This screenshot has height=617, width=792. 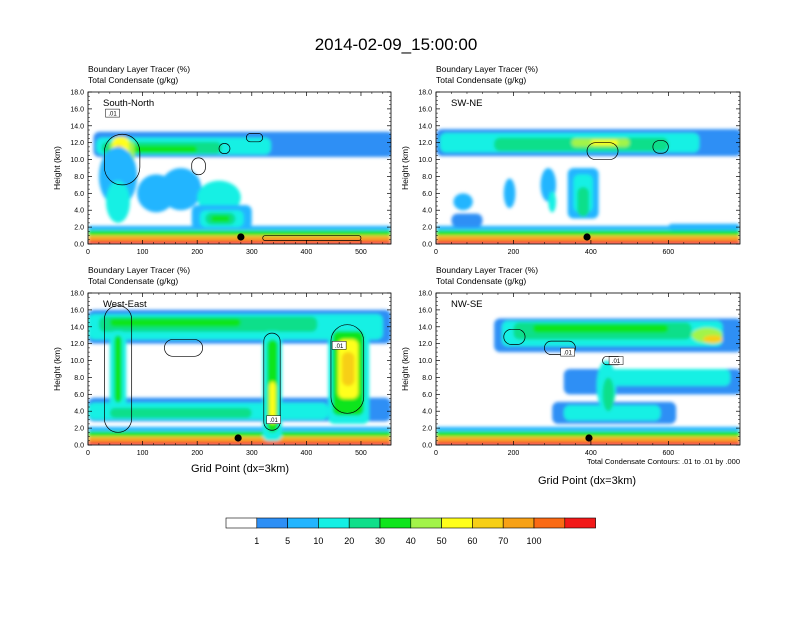 I want to click on legend-label: 70, so click(x=503, y=541).